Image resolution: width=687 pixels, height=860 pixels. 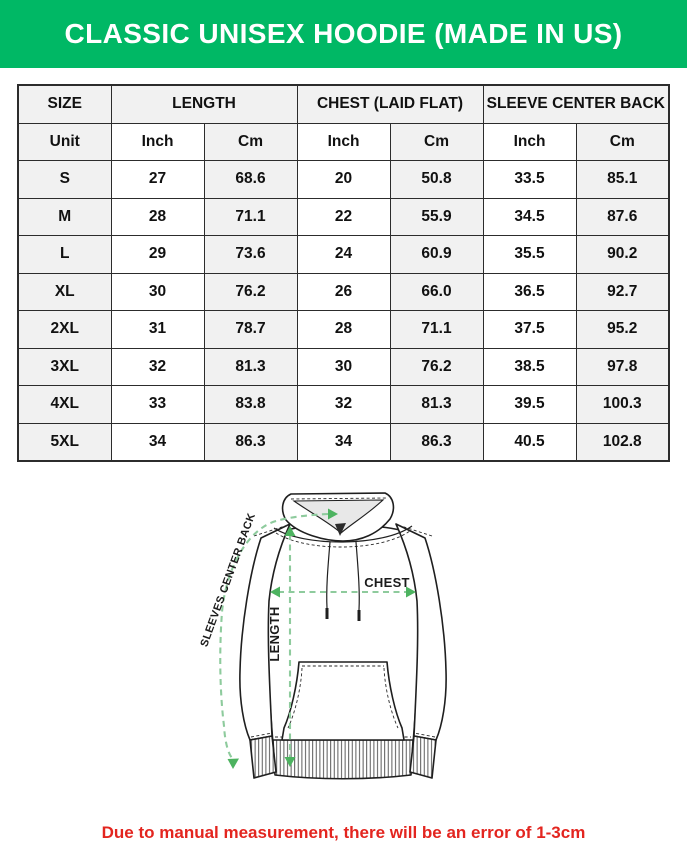 I want to click on size-cell: M, so click(x=64, y=216).